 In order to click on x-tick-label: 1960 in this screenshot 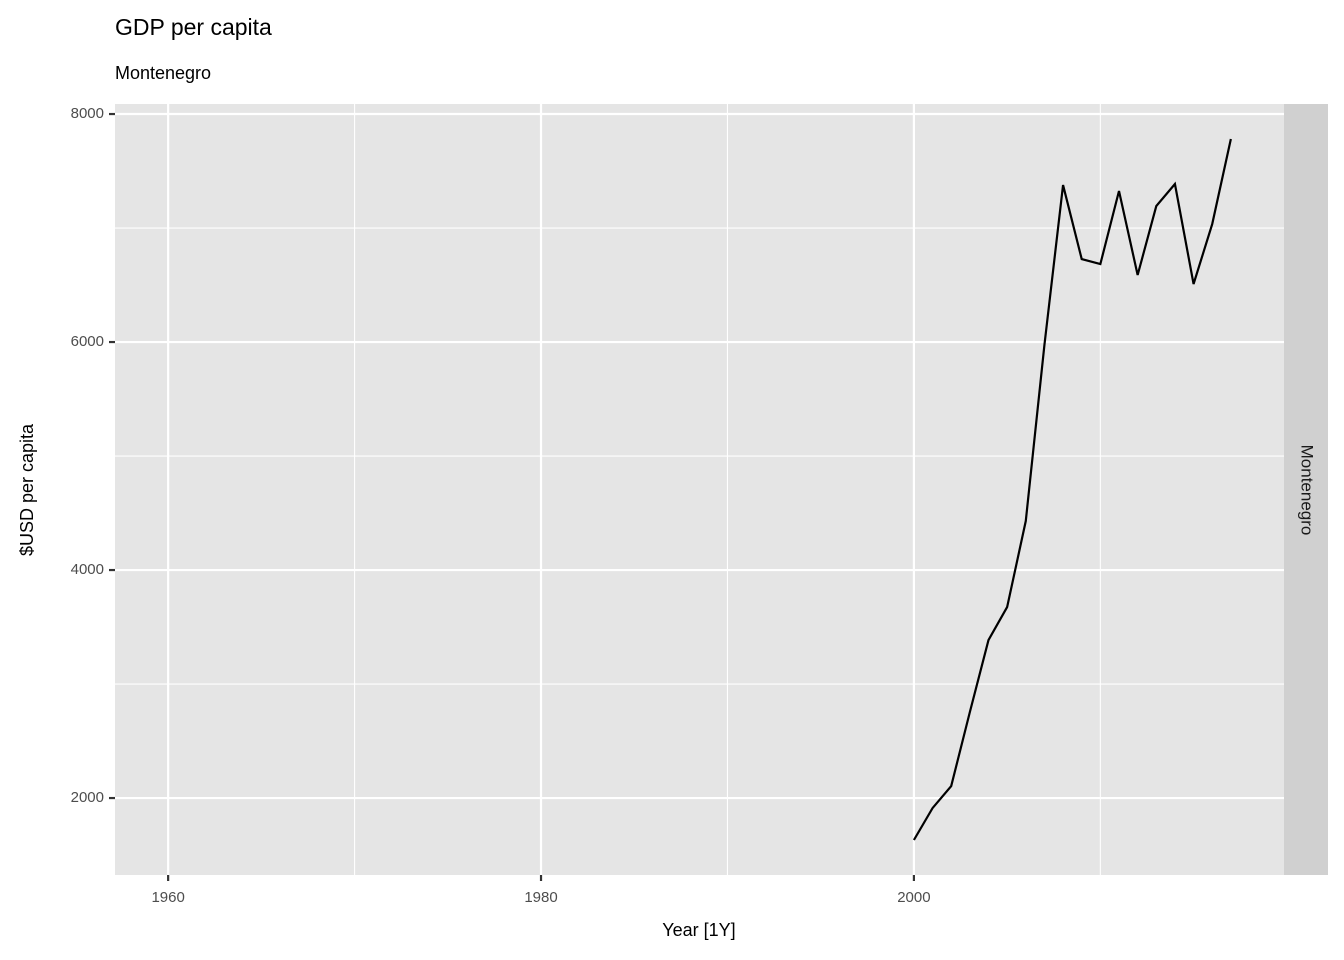, I will do `click(167, 897)`.